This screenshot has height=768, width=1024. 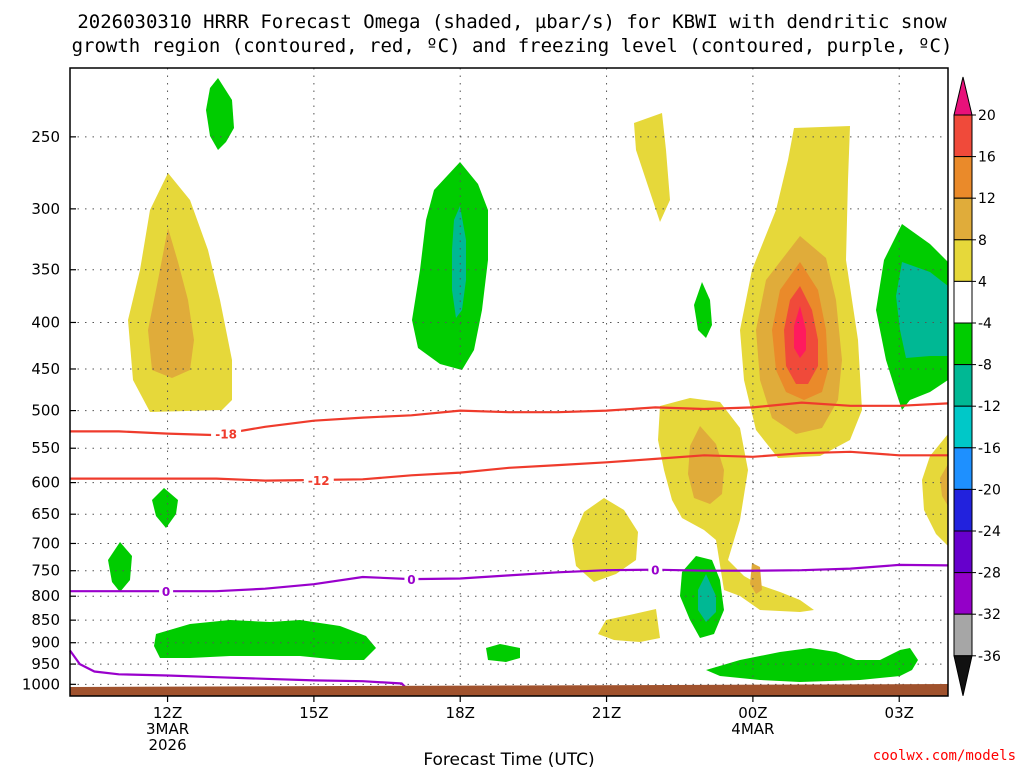 I want to click on contour-label-freezing-level-2: 0, so click(x=655, y=571).